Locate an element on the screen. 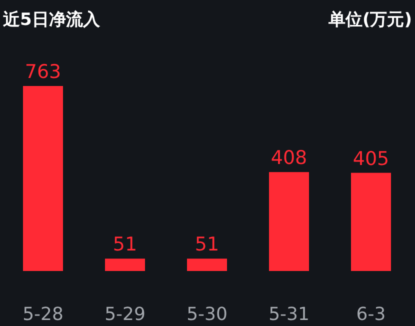  chart-title: 近5日净流入 is located at coordinates (51, 20).